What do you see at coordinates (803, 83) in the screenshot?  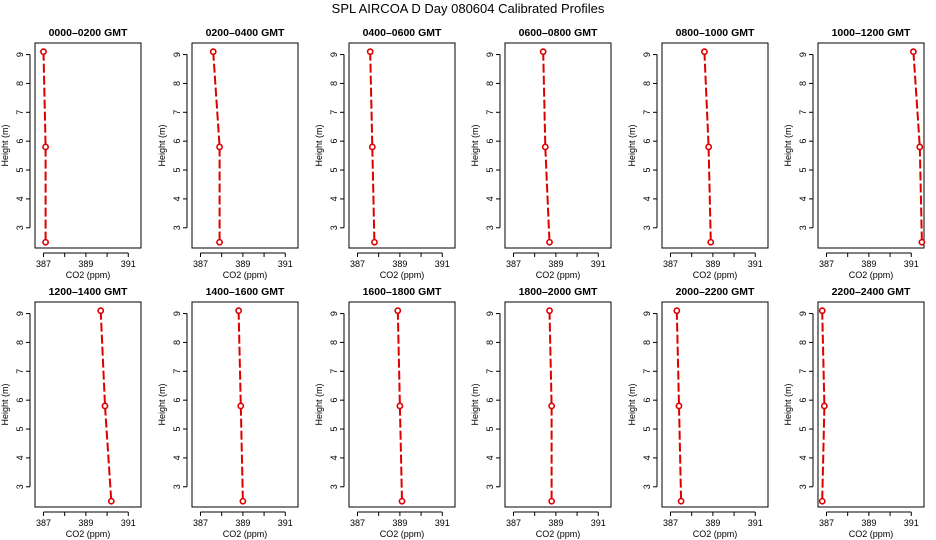 I see `panel-6-ytick-label: 8` at bounding box center [803, 83].